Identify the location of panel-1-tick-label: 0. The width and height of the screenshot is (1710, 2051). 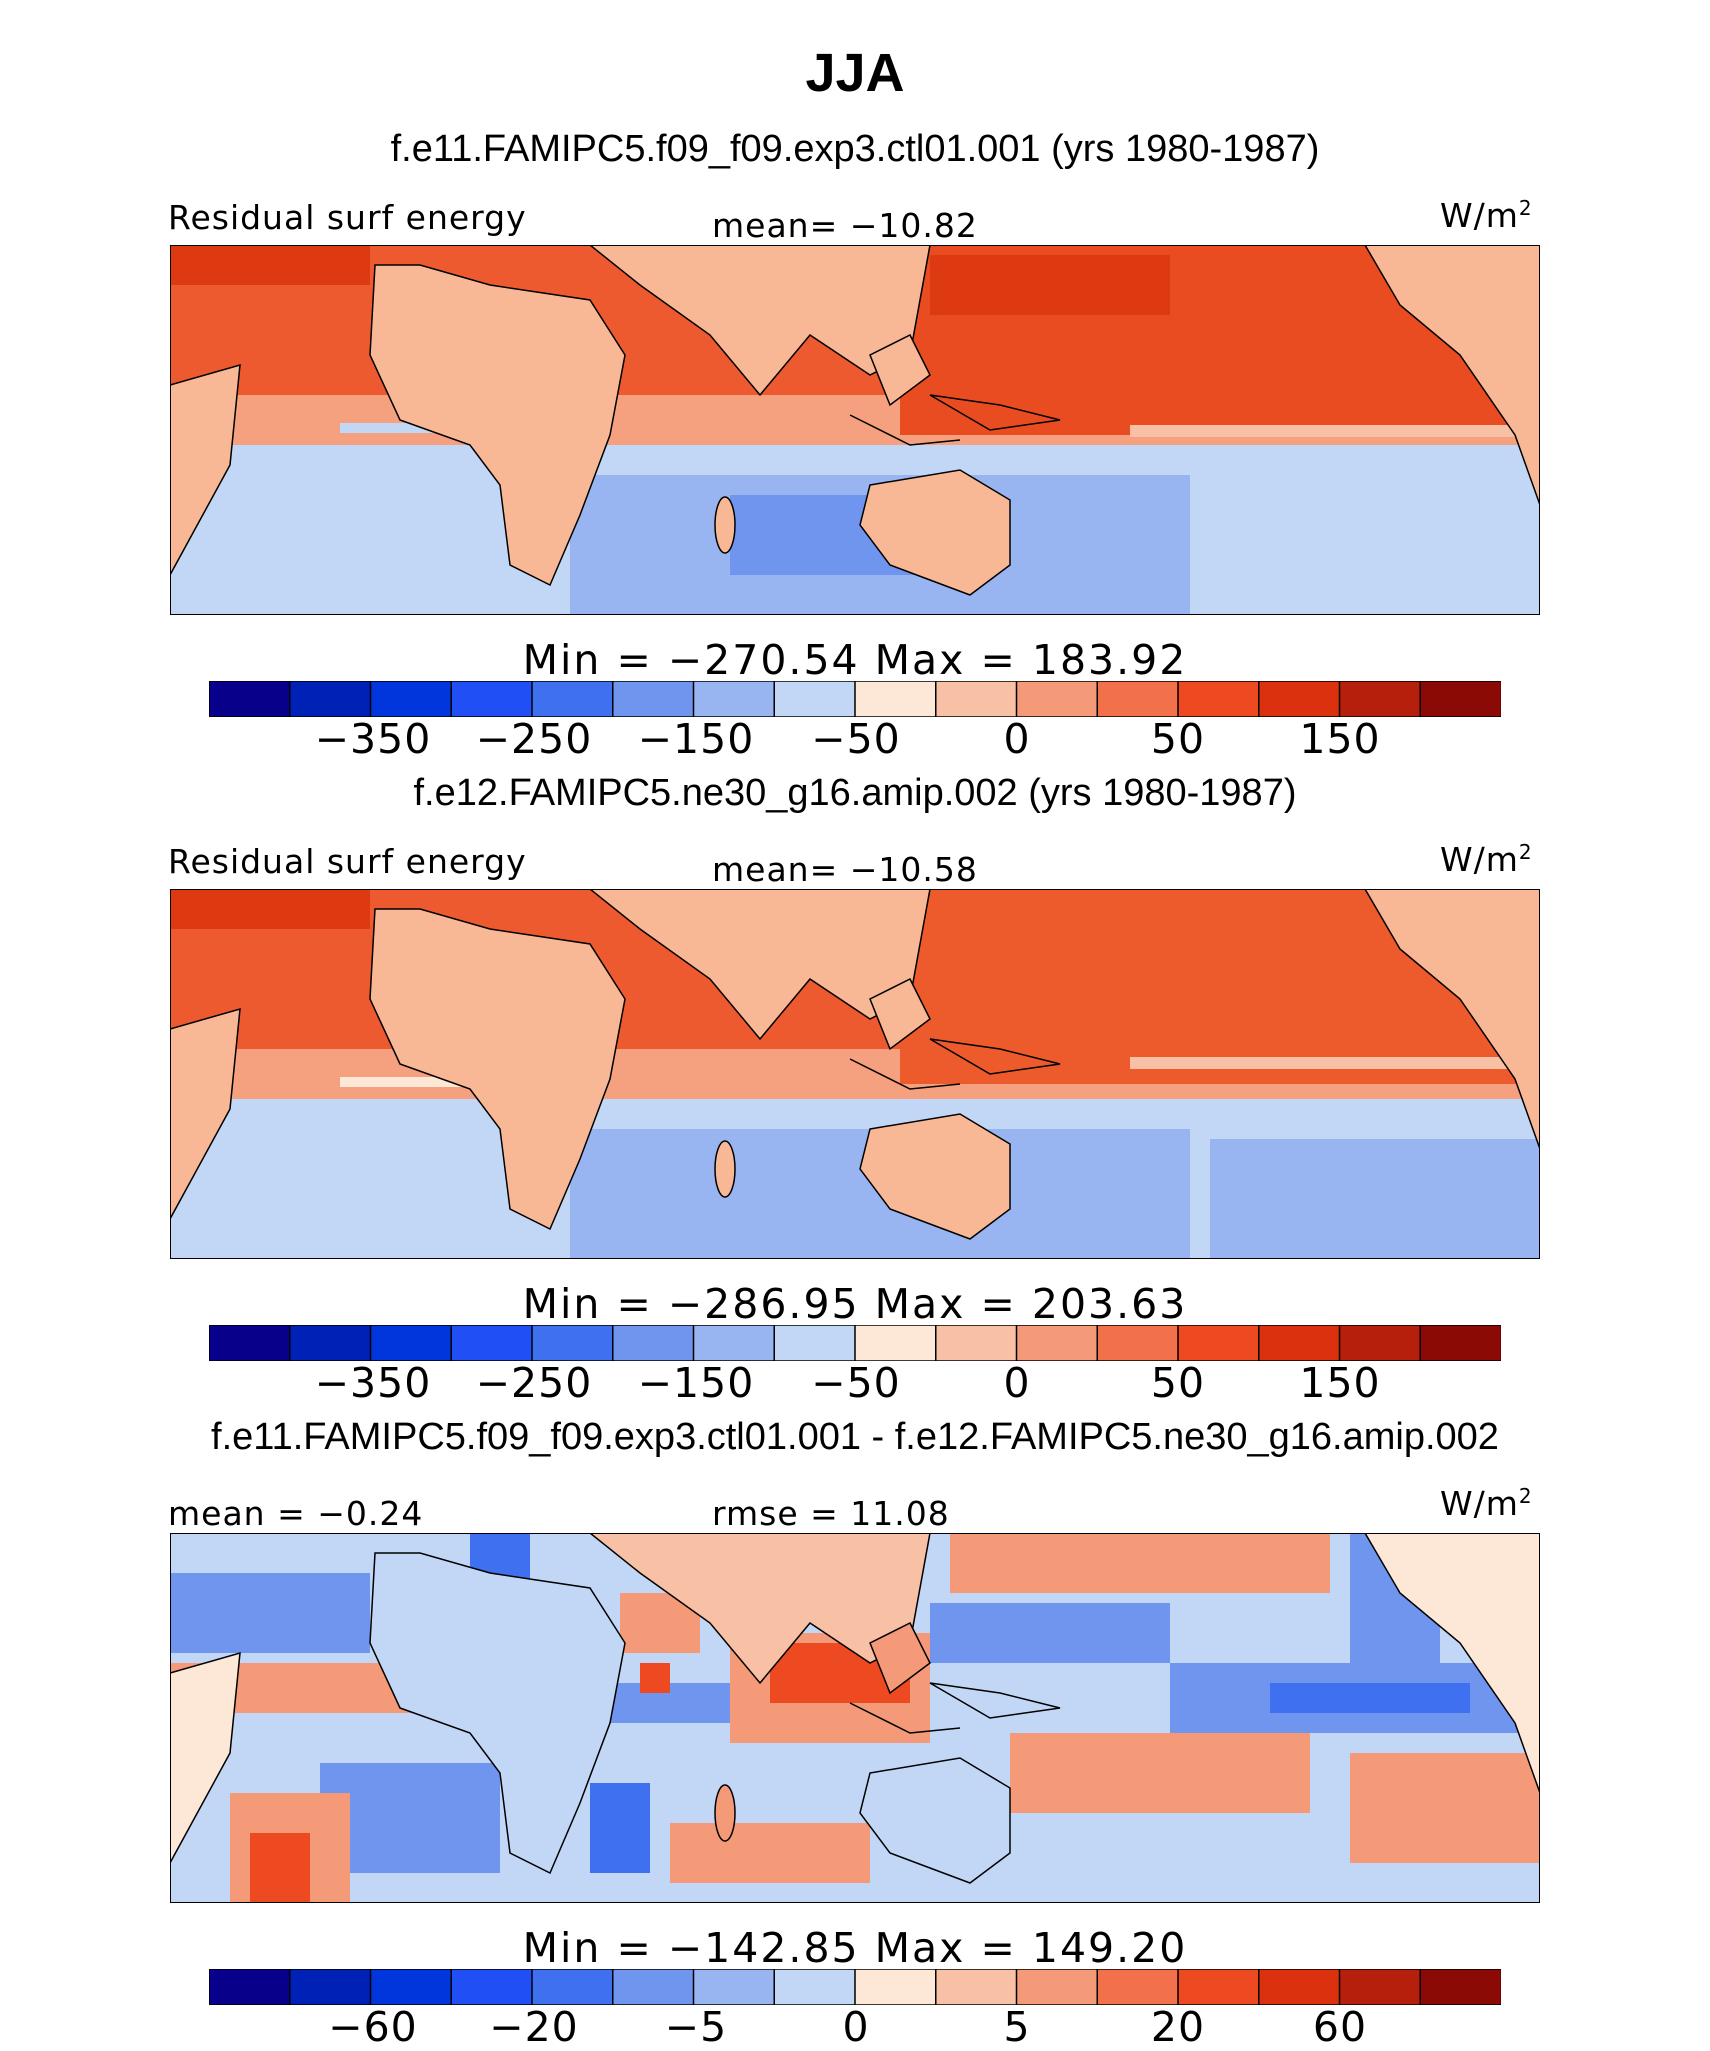
(1017, 739).